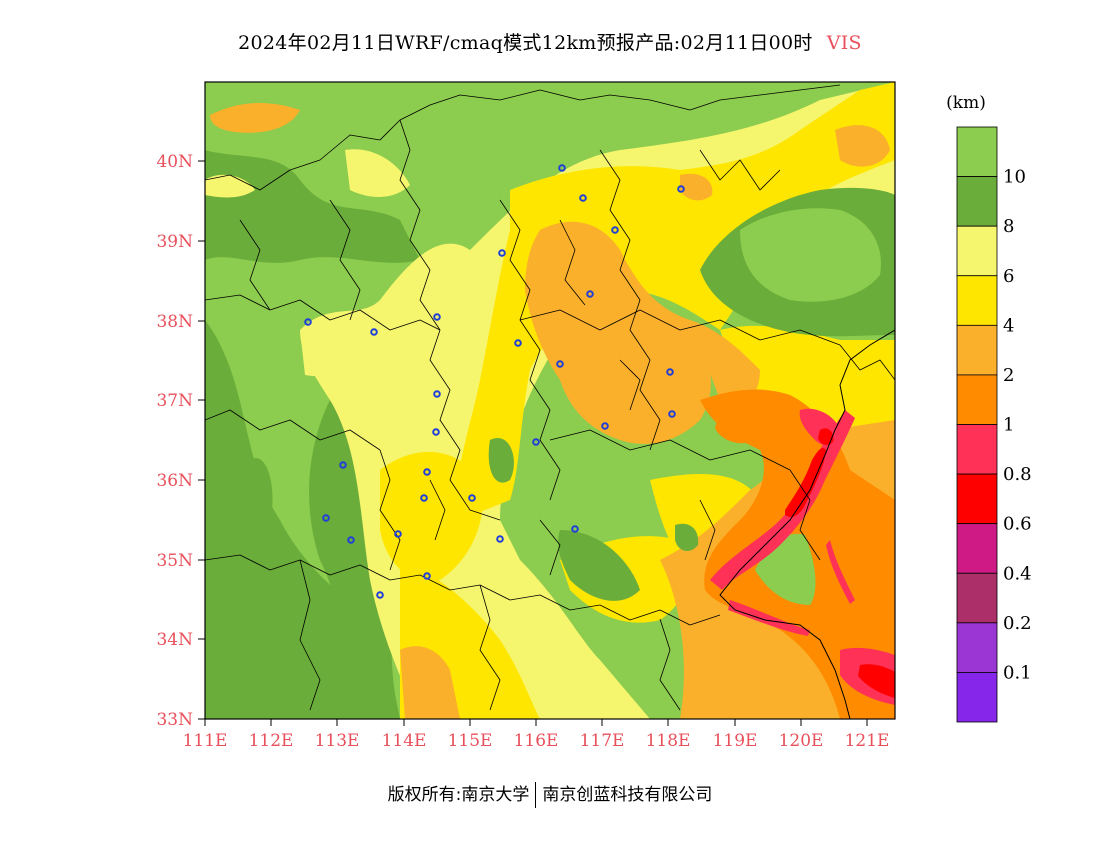  Describe the element at coordinates (525, 43) in the screenshot. I see `title-text: 2024年02月11日WRF/cmaq模式12km预报产品:02月11日00时` at that location.